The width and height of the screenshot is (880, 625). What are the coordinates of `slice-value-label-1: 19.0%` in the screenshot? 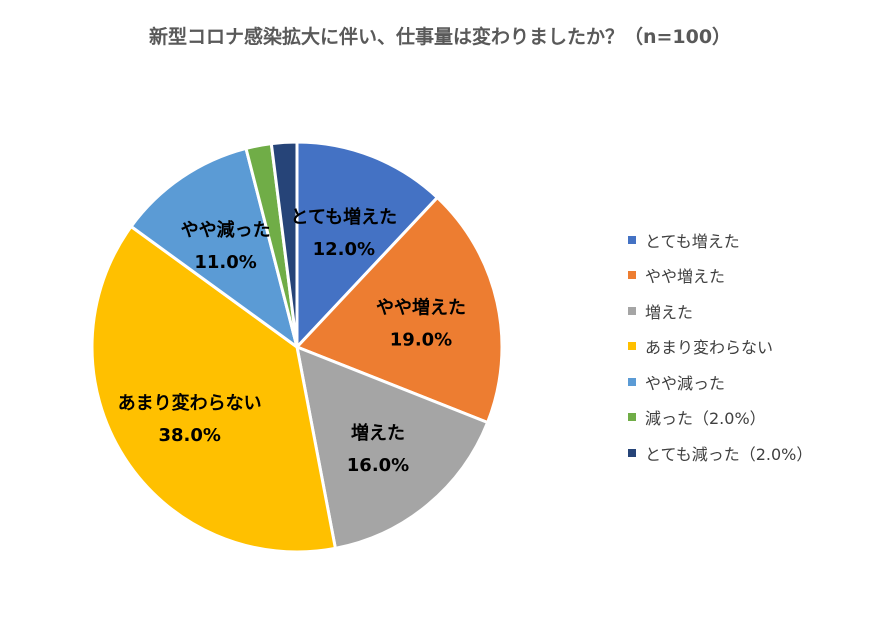 It's located at (421, 339).